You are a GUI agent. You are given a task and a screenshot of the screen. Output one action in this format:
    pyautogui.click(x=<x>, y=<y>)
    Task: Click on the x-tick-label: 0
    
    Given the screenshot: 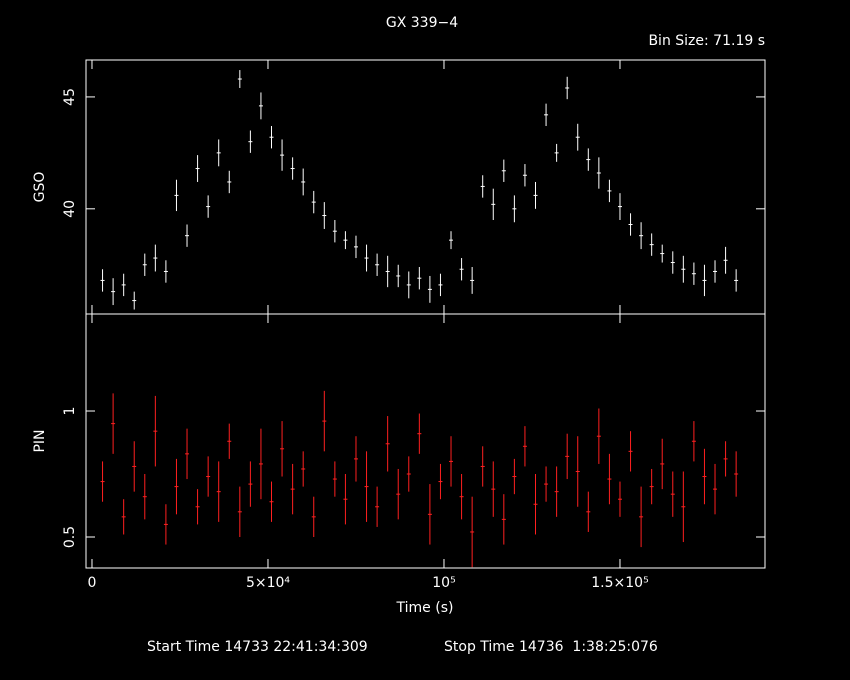 What is the action you would take?
    pyautogui.click(x=92, y=583)
    